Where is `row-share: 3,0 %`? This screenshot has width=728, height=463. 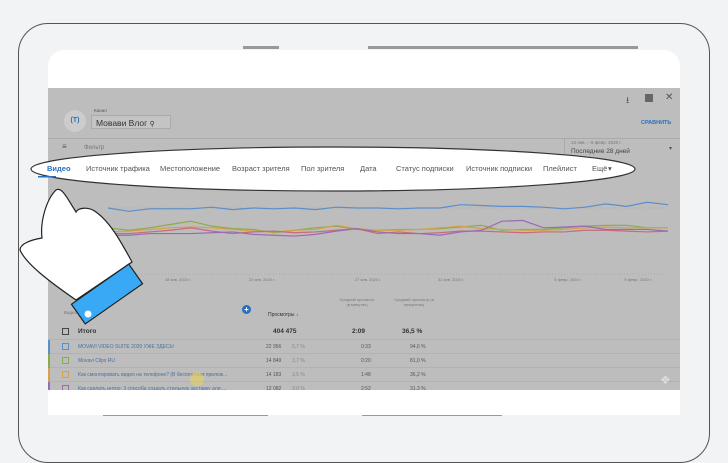
row-share: 3,0 % is located at coordinates (298, 388).